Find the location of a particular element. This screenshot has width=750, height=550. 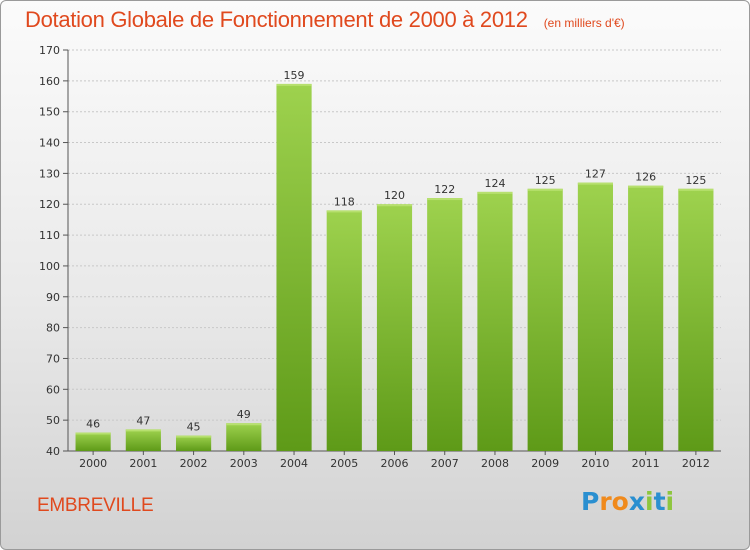

x-tick-label: 2009 is located at coordinates (545, 463).